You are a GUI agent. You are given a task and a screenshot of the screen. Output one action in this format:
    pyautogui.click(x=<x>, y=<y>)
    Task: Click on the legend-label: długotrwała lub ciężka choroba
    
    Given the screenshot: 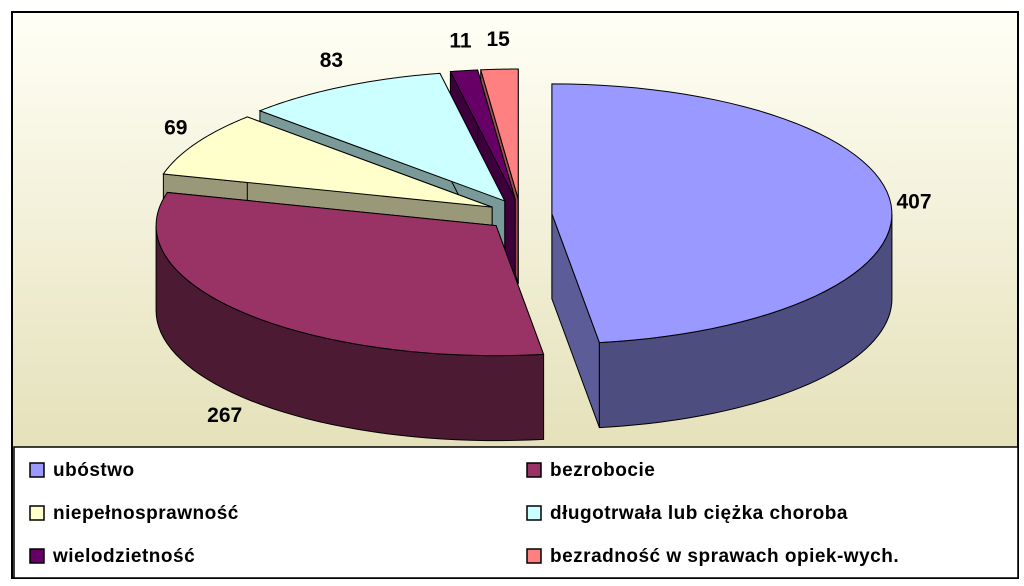 What is the action you would take?
    pyautogui.click(x=699, y=513)
    